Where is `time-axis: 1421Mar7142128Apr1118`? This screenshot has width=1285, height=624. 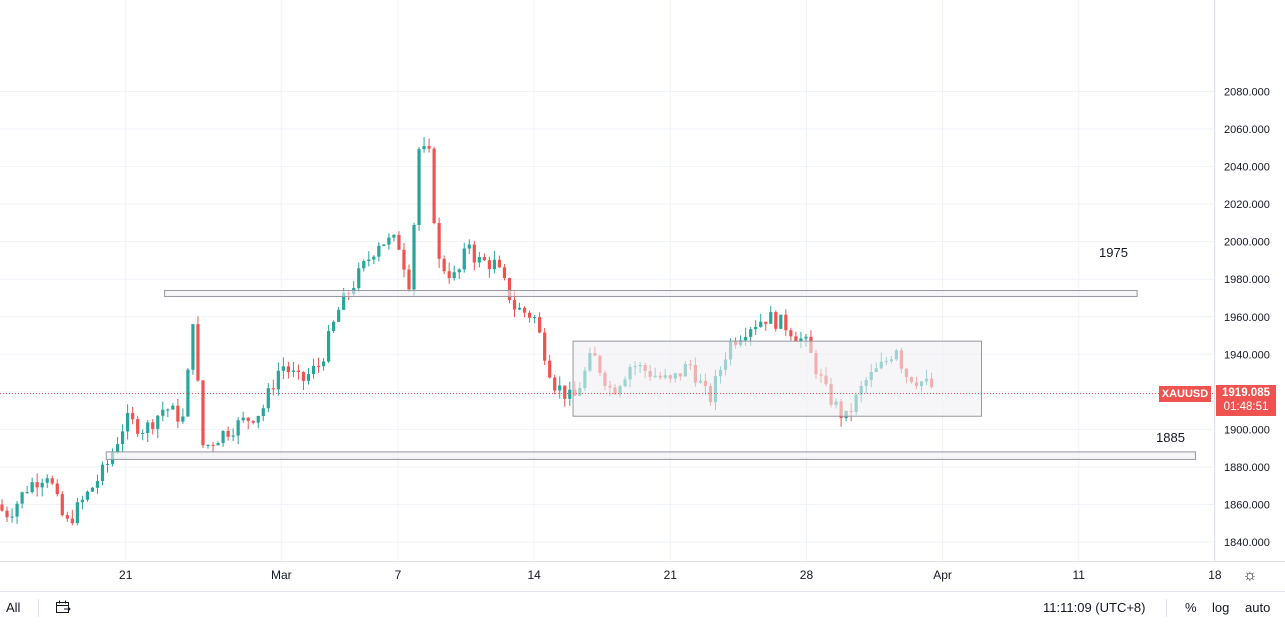
time-axis: 1421Mar7142128Apr1118 is located at coordinates (611, 575).